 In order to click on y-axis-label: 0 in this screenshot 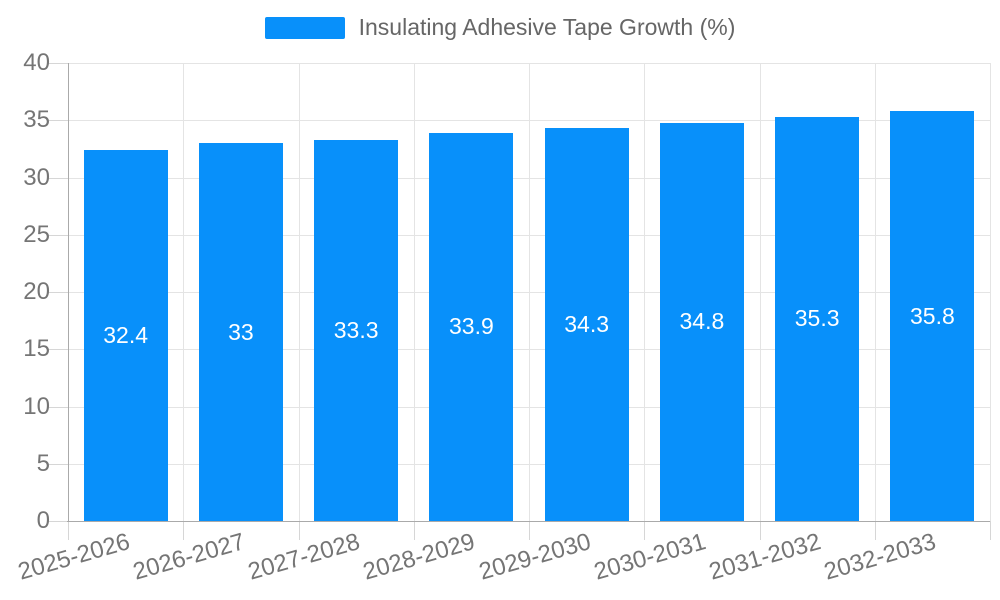, I will do `click(43, 520)`.